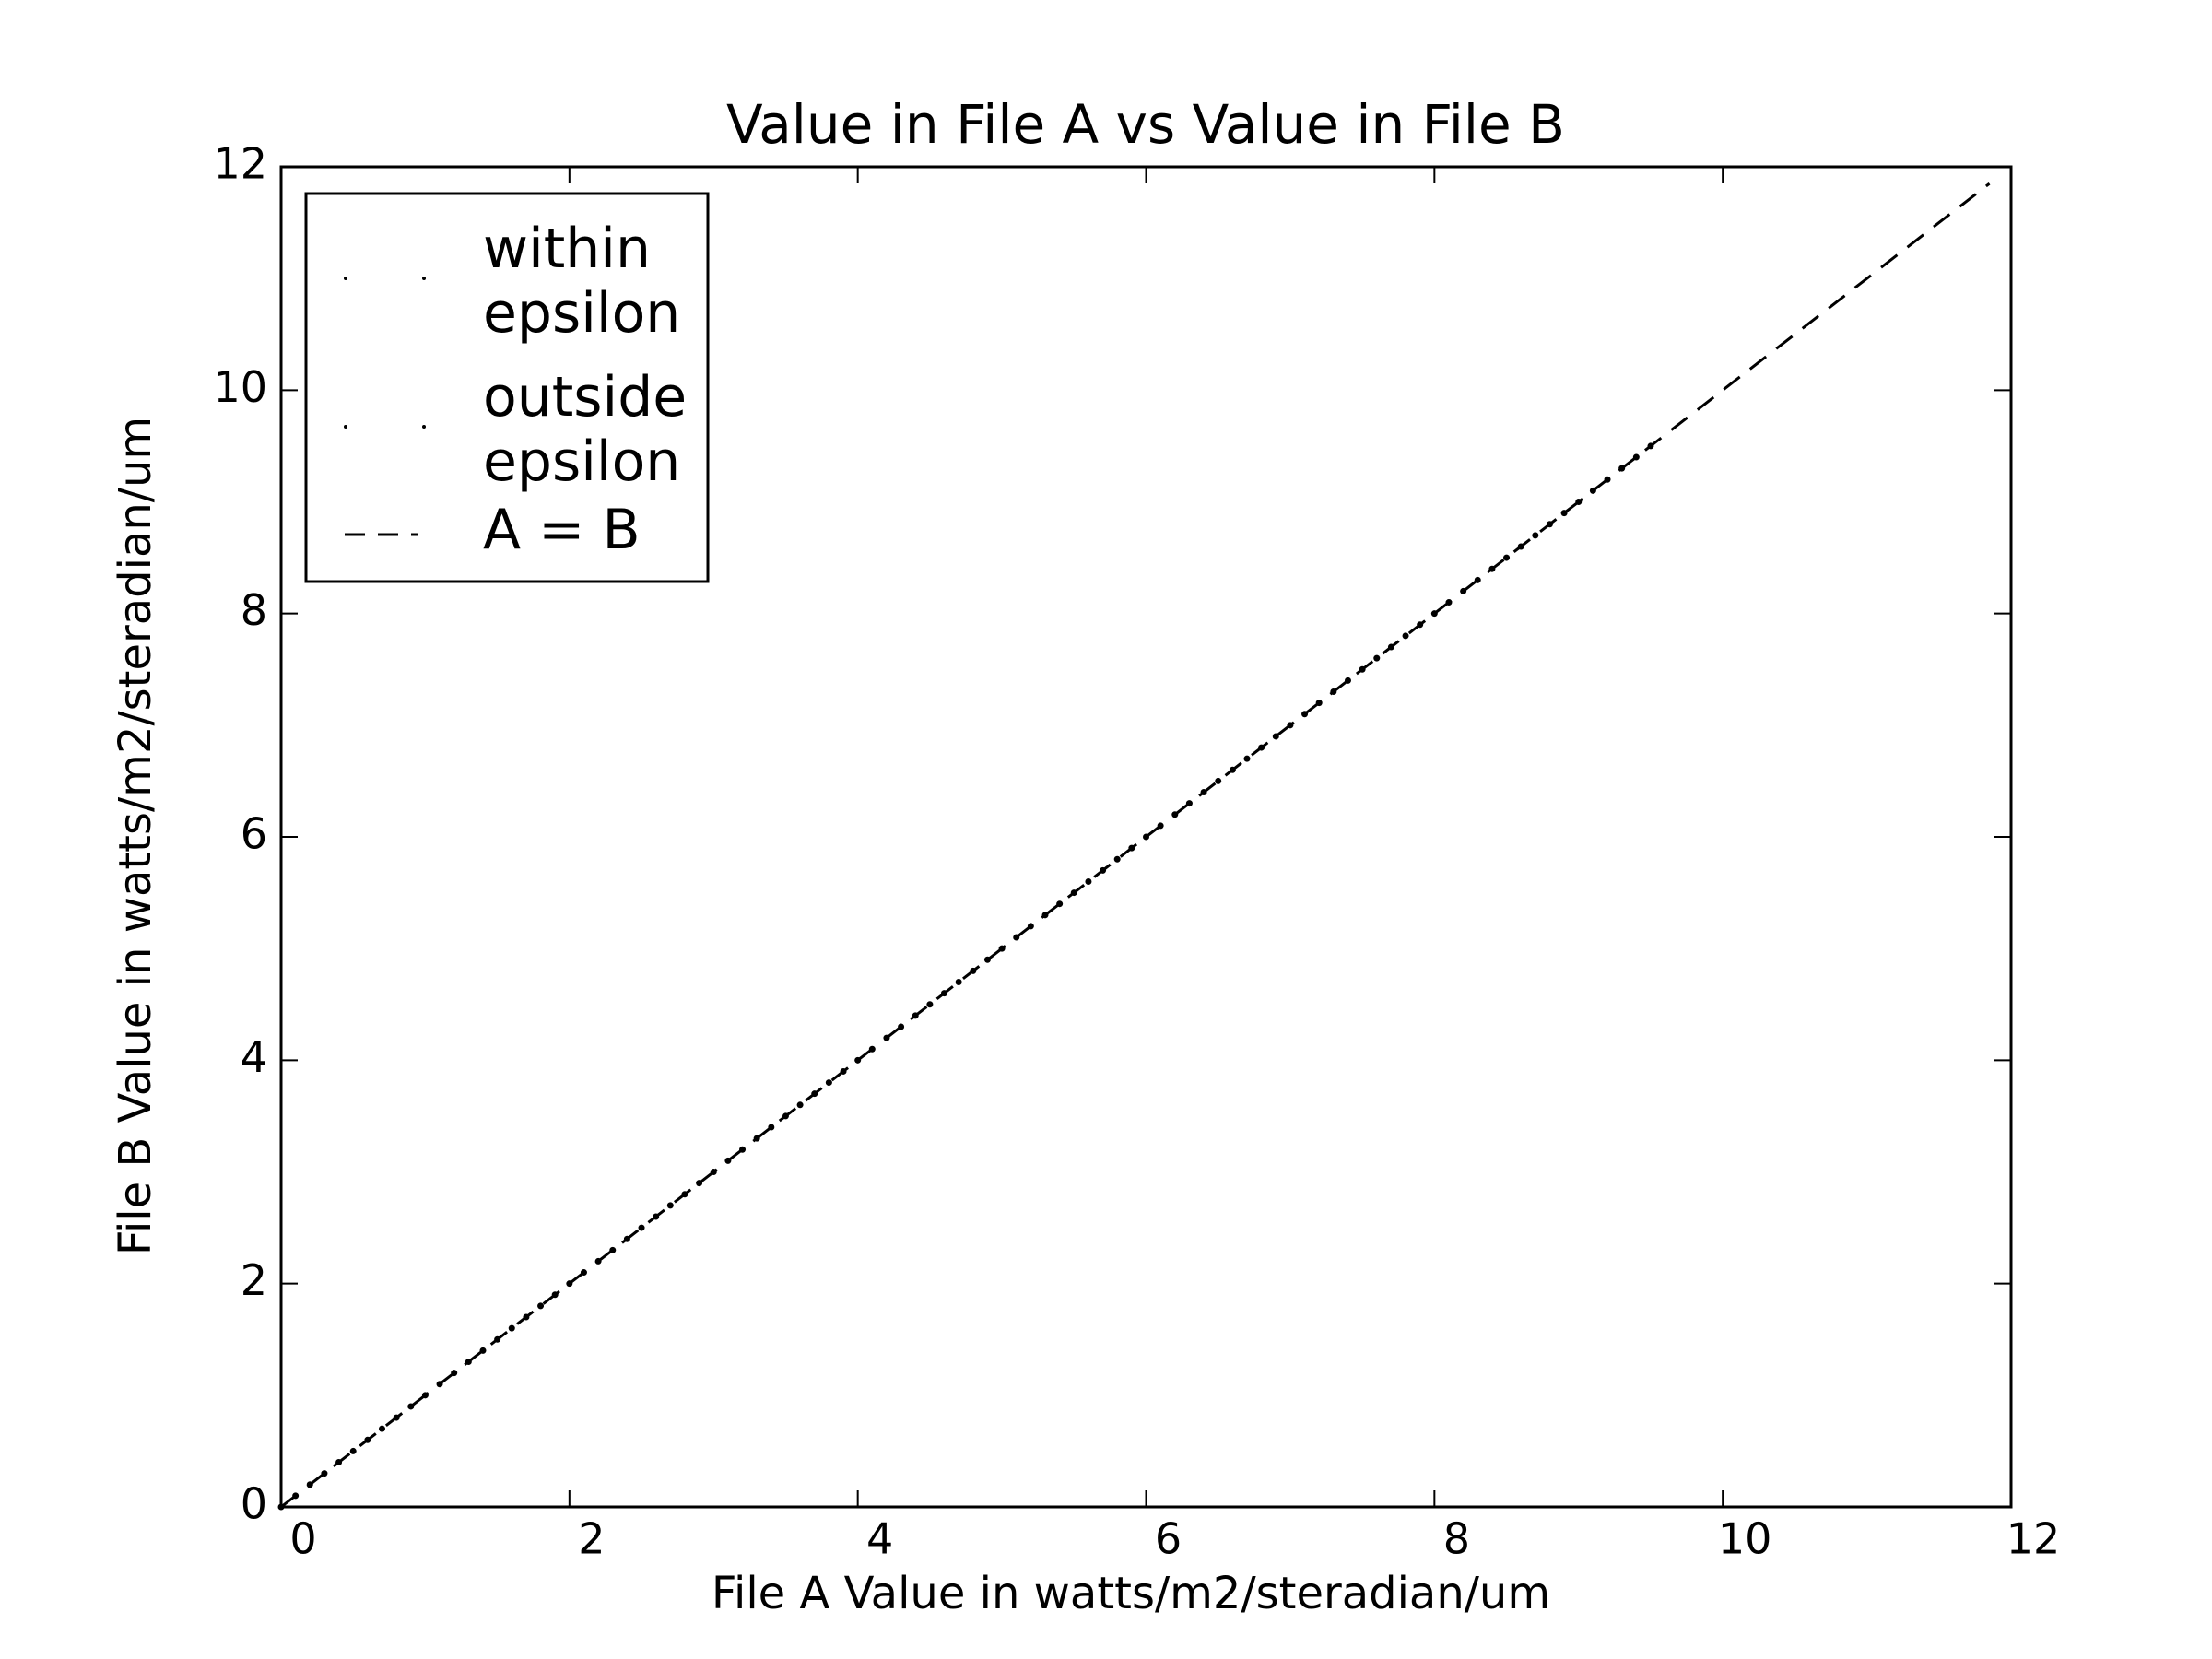  I want to click on legend-entry: outside epsilon, so click(585, 429).